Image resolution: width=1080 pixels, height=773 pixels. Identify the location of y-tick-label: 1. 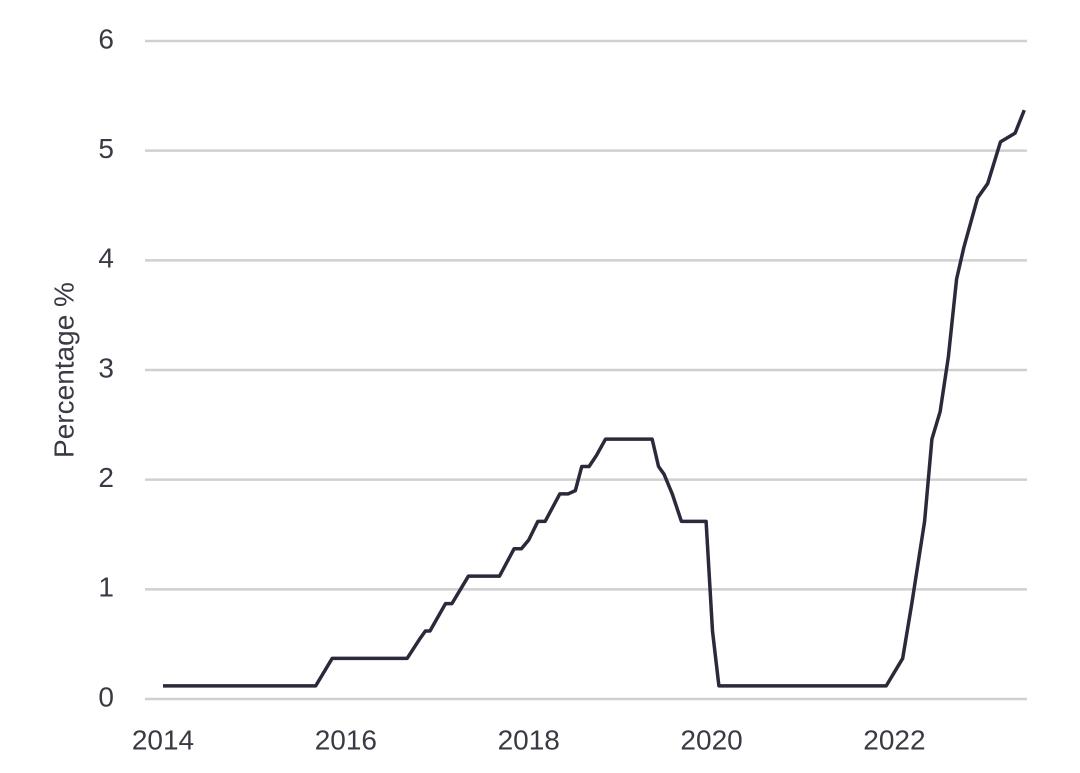
(106, 587).